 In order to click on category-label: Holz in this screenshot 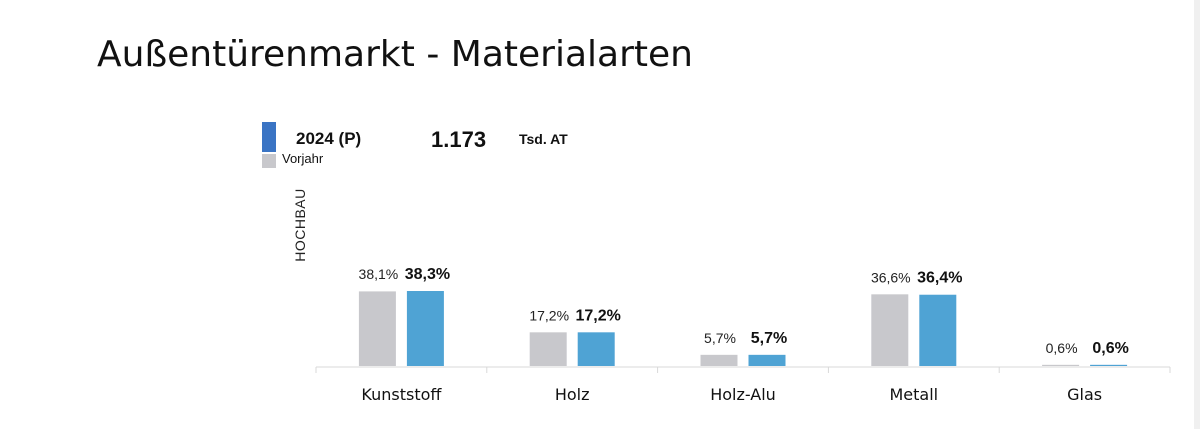, I will do `click(572, 394)`.